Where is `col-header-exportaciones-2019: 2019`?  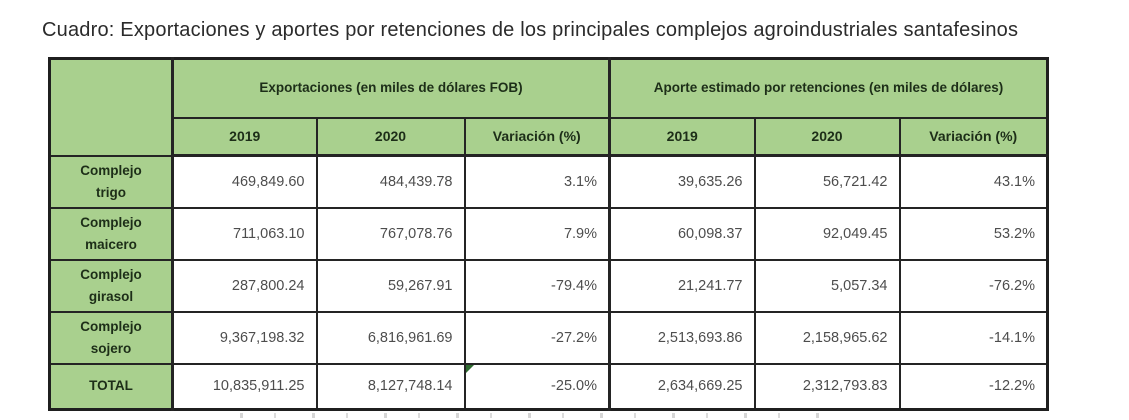
col-header-exportaciones-2019: 2019 is located at coordinates (244, 136).